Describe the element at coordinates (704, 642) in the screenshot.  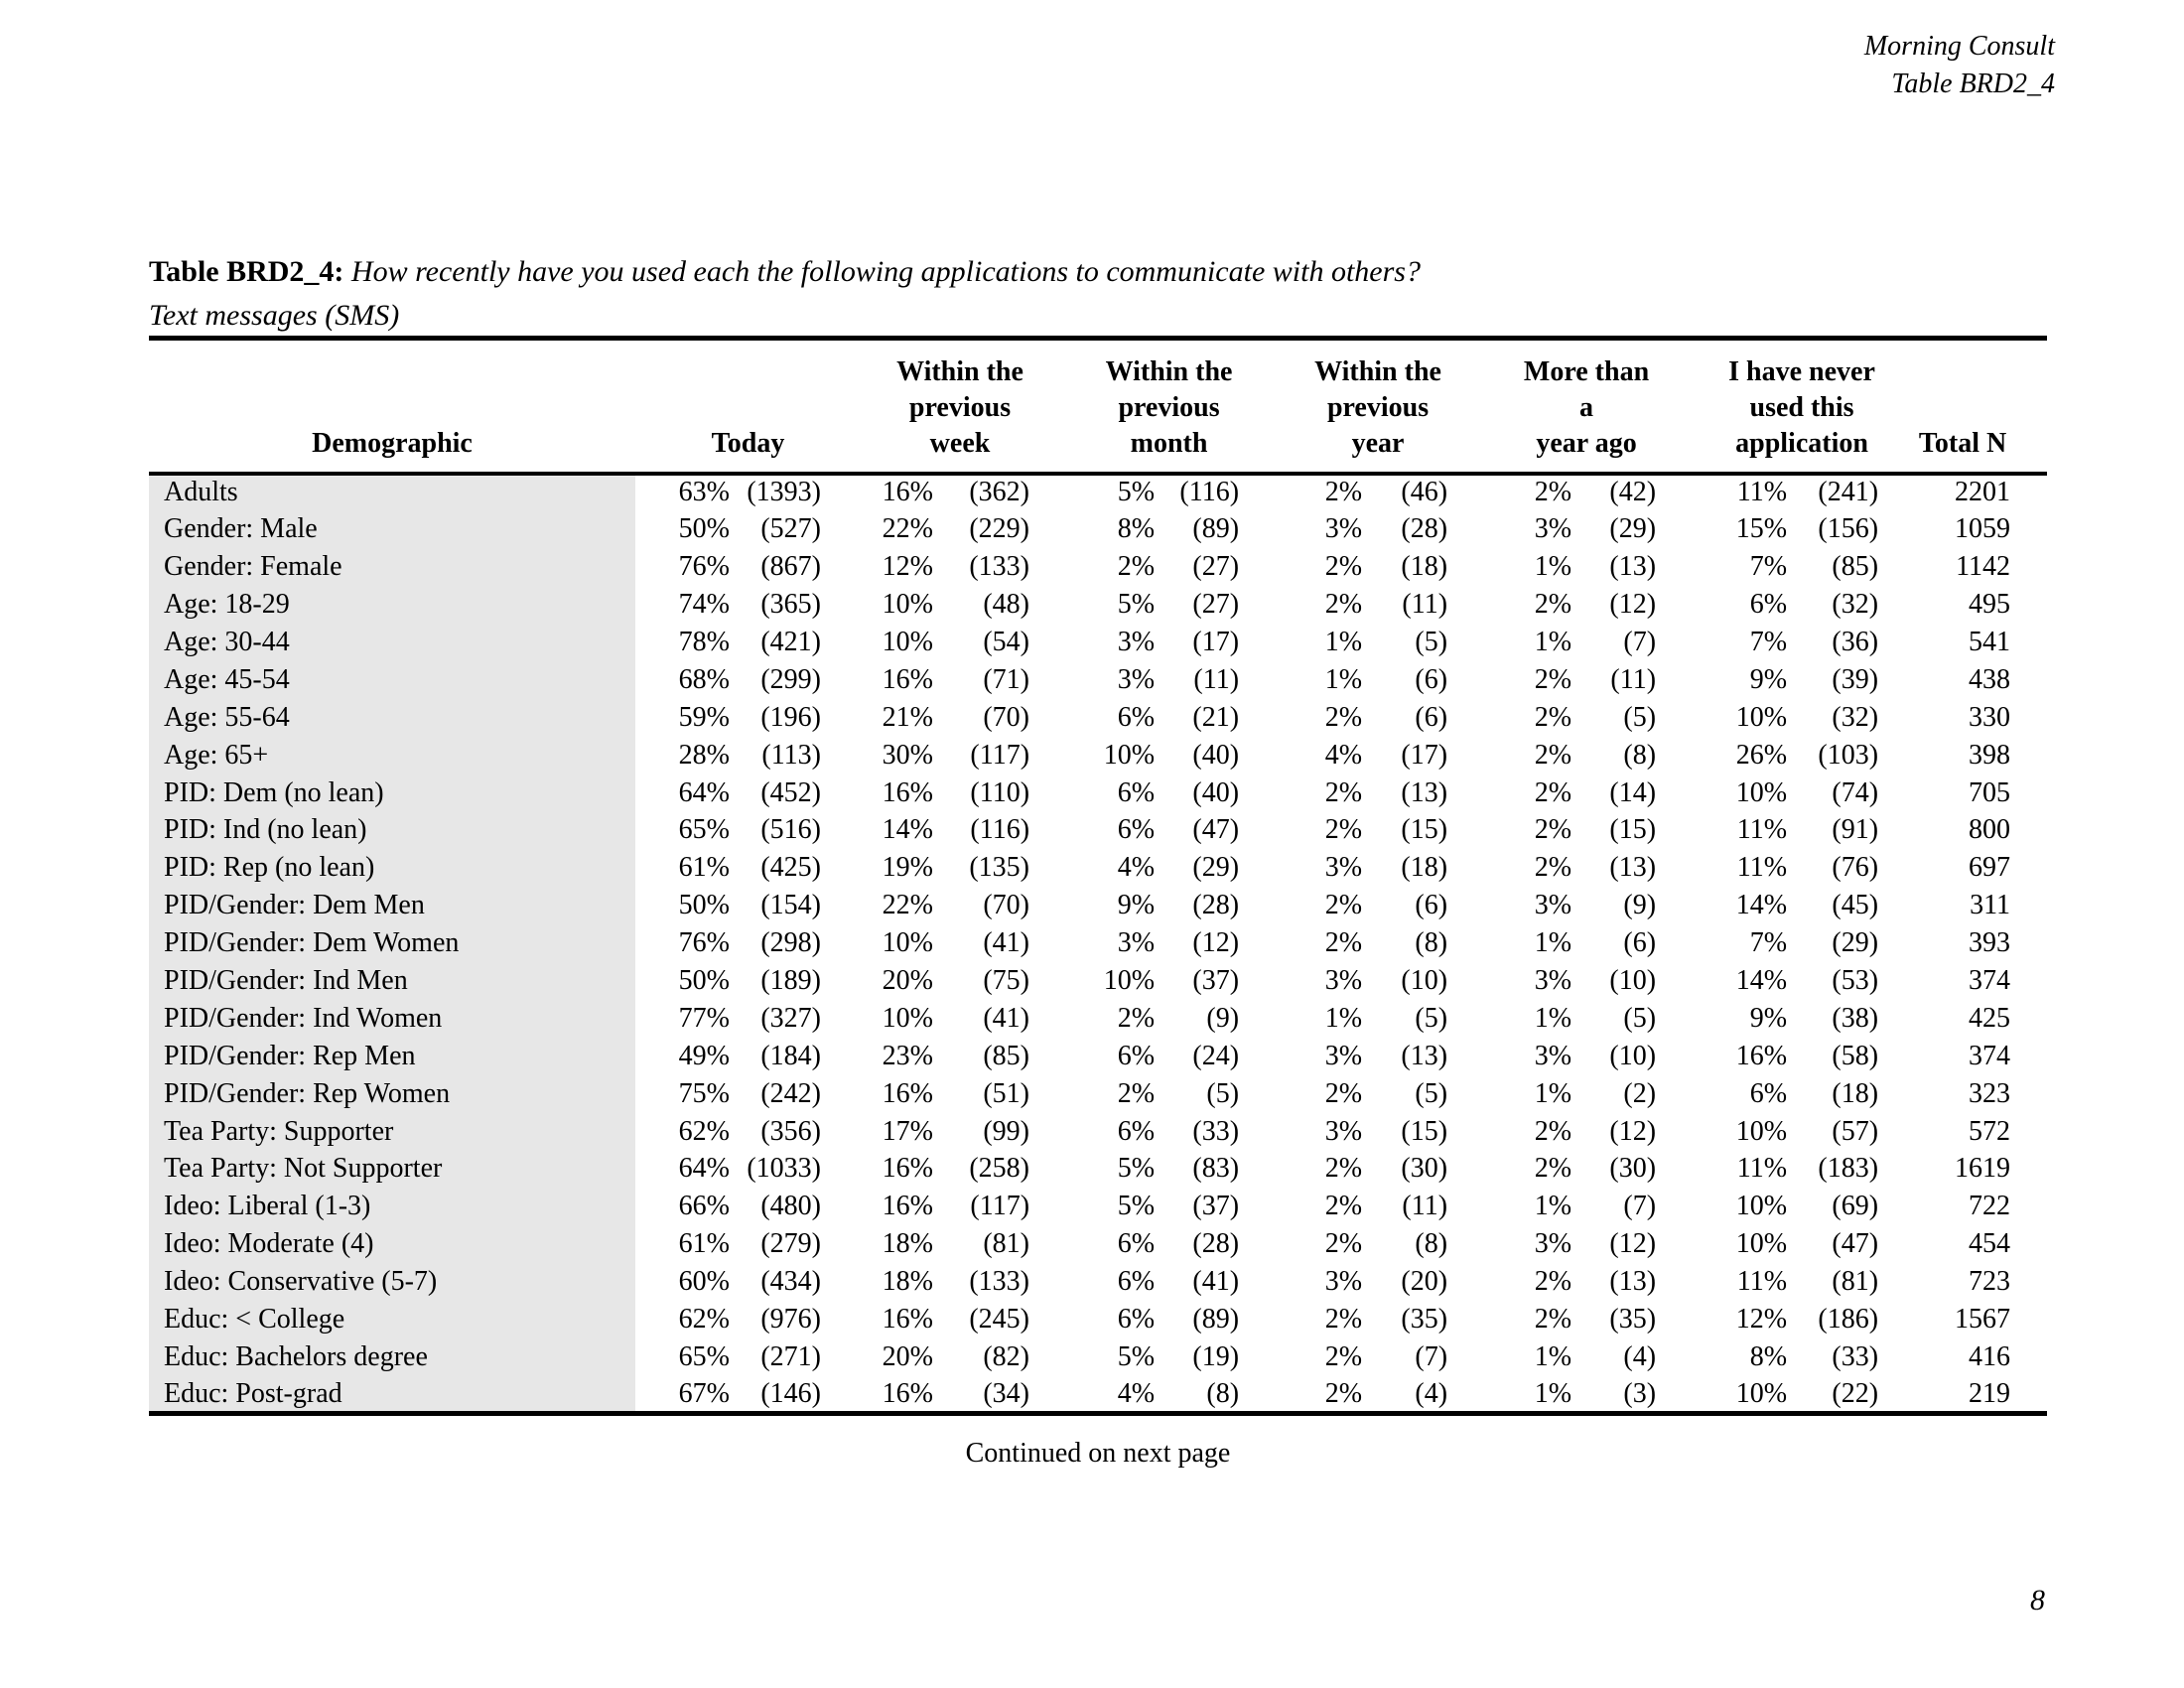
I see `percent-cell: 78%` at that location.